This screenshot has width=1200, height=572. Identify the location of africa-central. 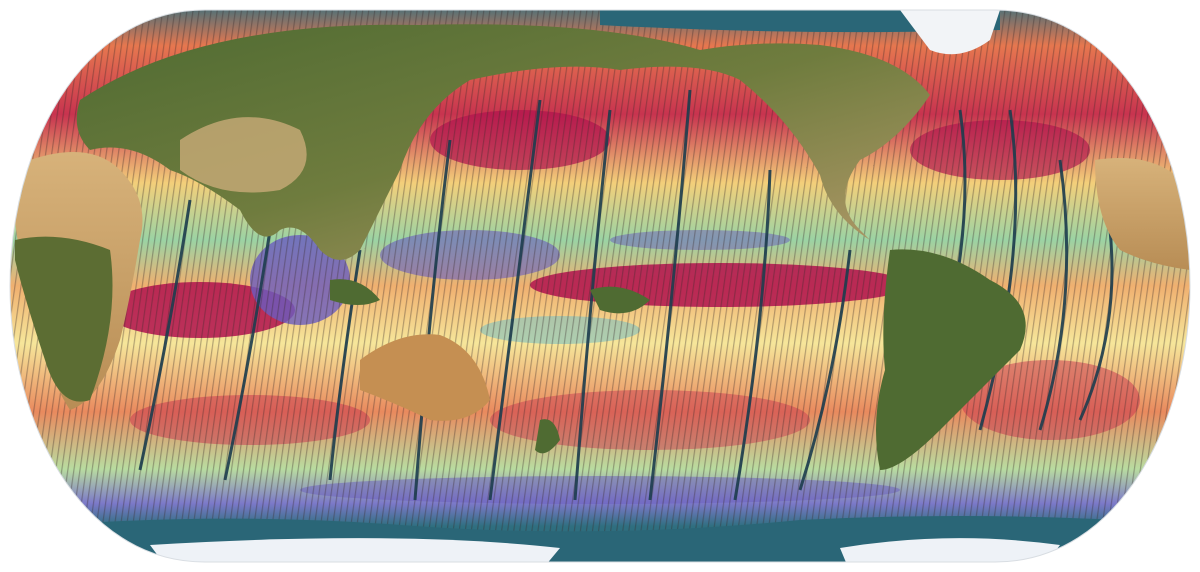
(64, 319).